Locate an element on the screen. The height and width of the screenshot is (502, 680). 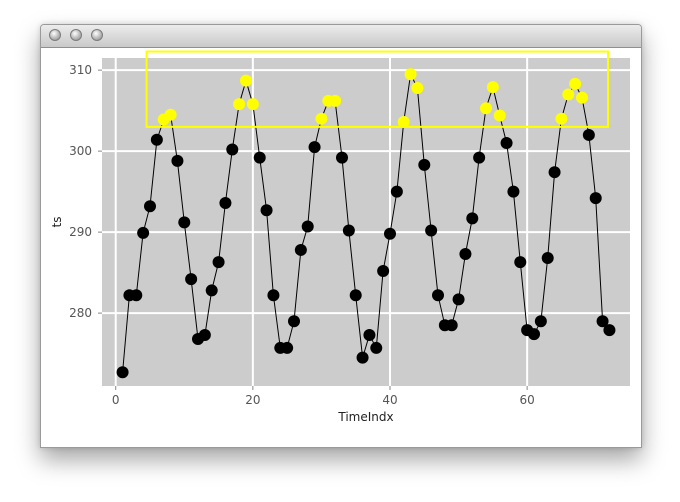
x-tick-label: 20 is located at coordinates (252, 400).